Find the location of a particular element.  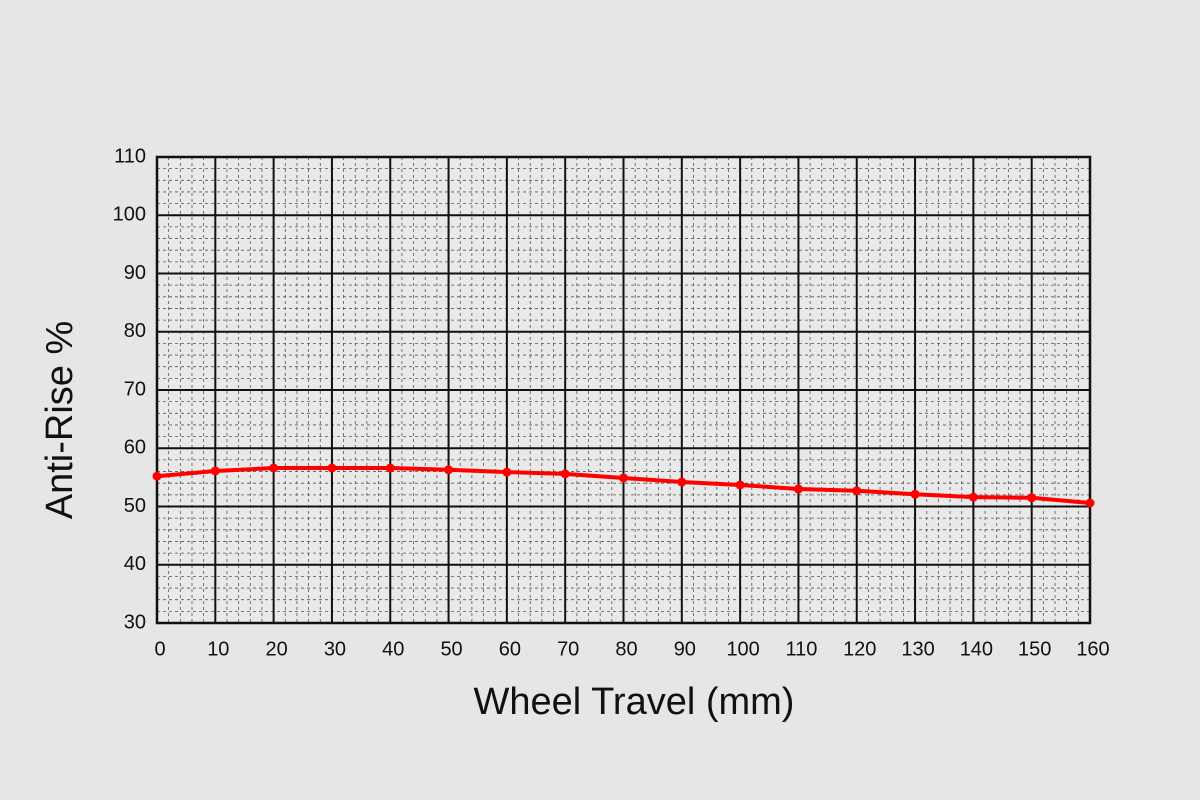

y-axis-title: Anti-Rise % is located at coordinates (60, 420).